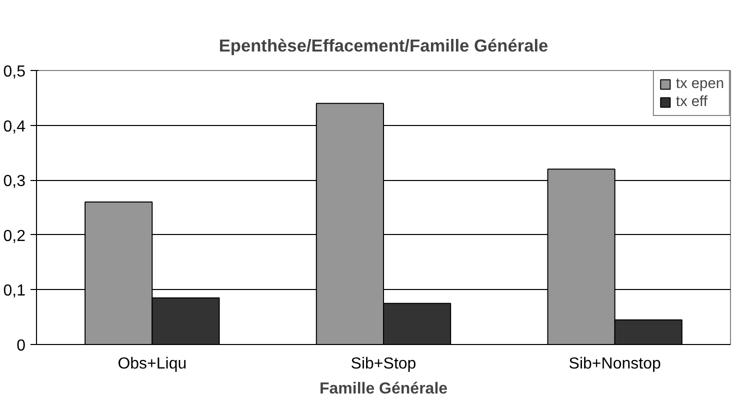 The image size is (749, 403). Describe the element at coordinates (383, 46) in the screenshot. I see `chart-title: Epenthèse/Effacement/Famille Générale` at that location.